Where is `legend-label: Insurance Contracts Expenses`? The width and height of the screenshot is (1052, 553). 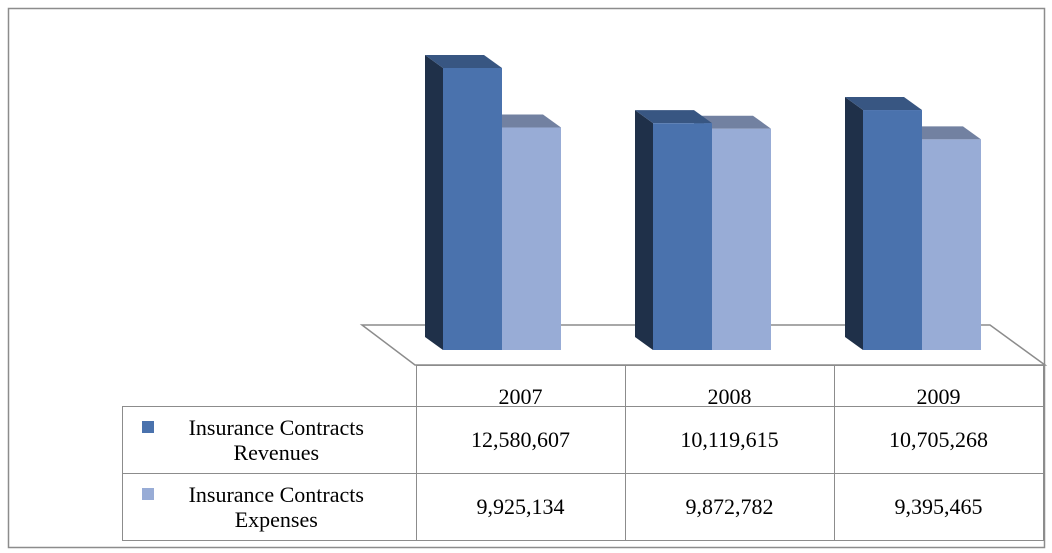 legend-label: Insurance Contracts Expenses is located at coordinates (276, 507).